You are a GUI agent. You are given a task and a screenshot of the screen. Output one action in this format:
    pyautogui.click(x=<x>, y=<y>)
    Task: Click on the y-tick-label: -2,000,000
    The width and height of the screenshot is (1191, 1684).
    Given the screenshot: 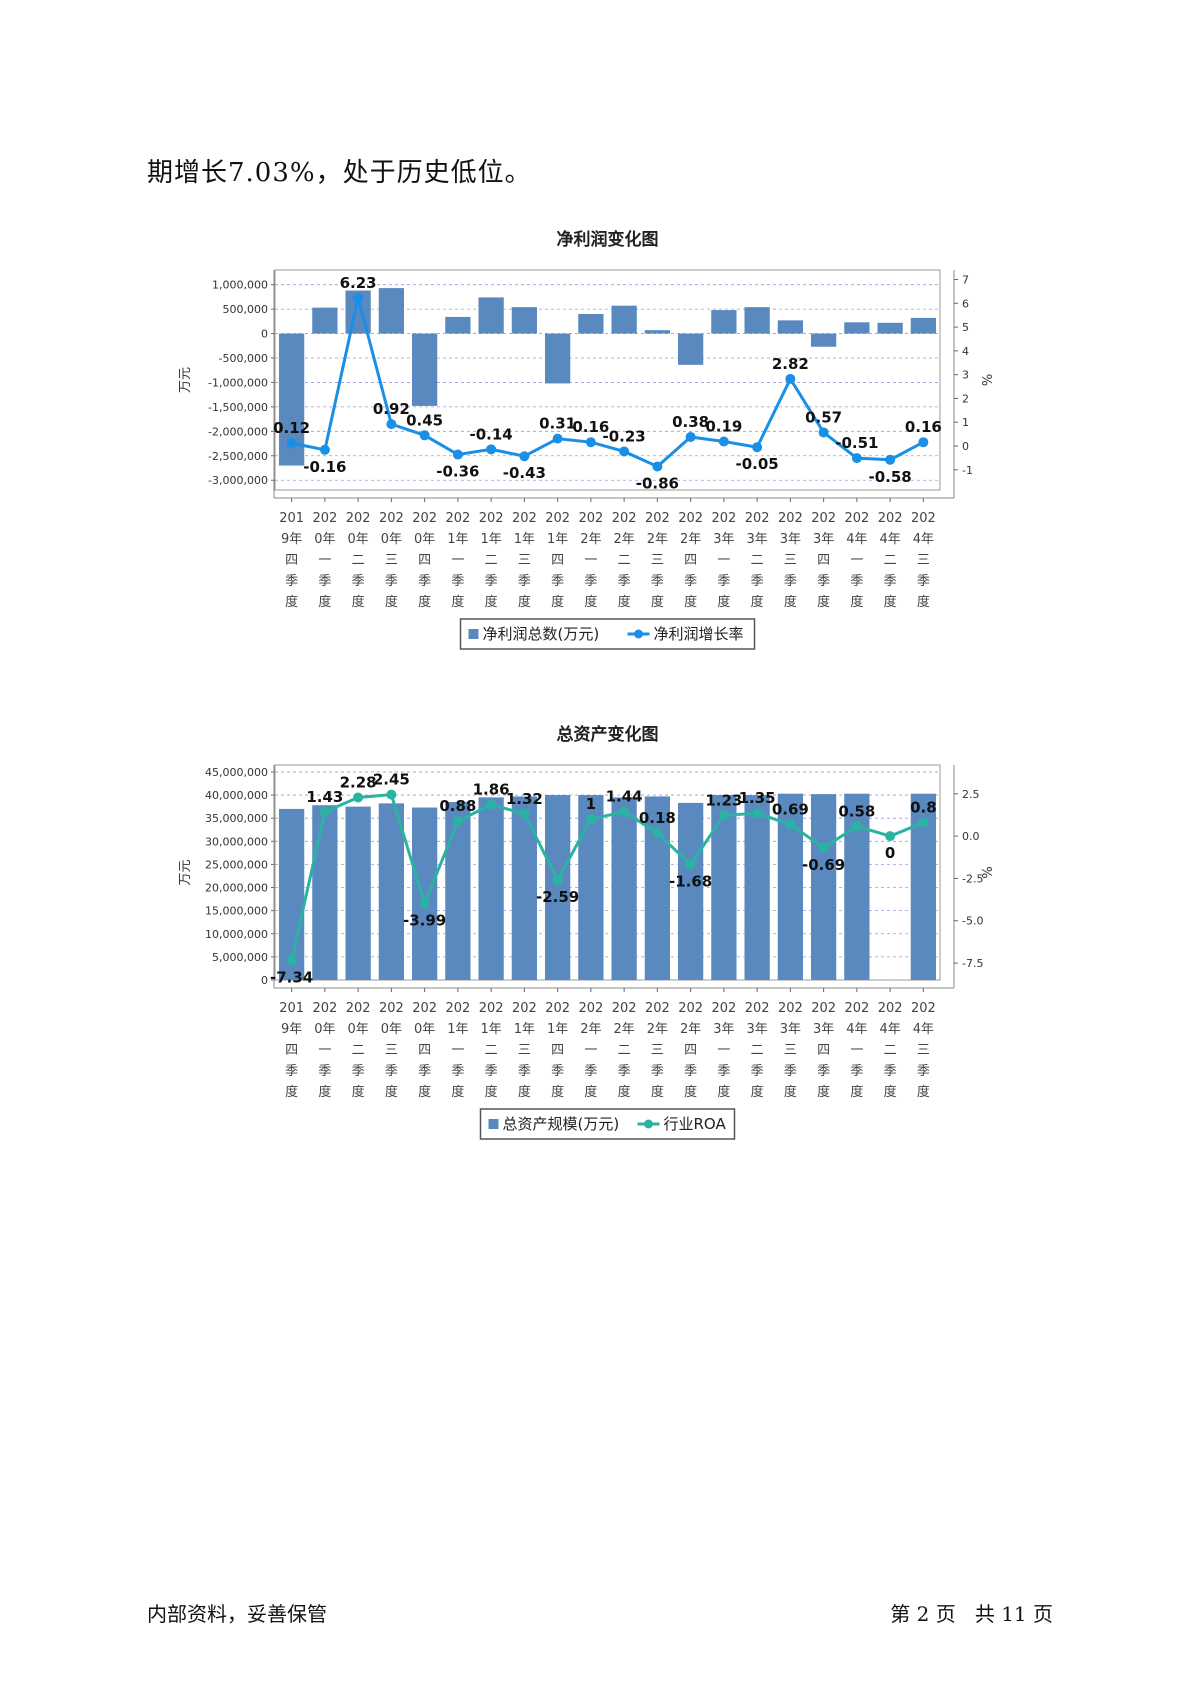 What is the action you would take?
    pyautogui.click(x=238, y=431)
    